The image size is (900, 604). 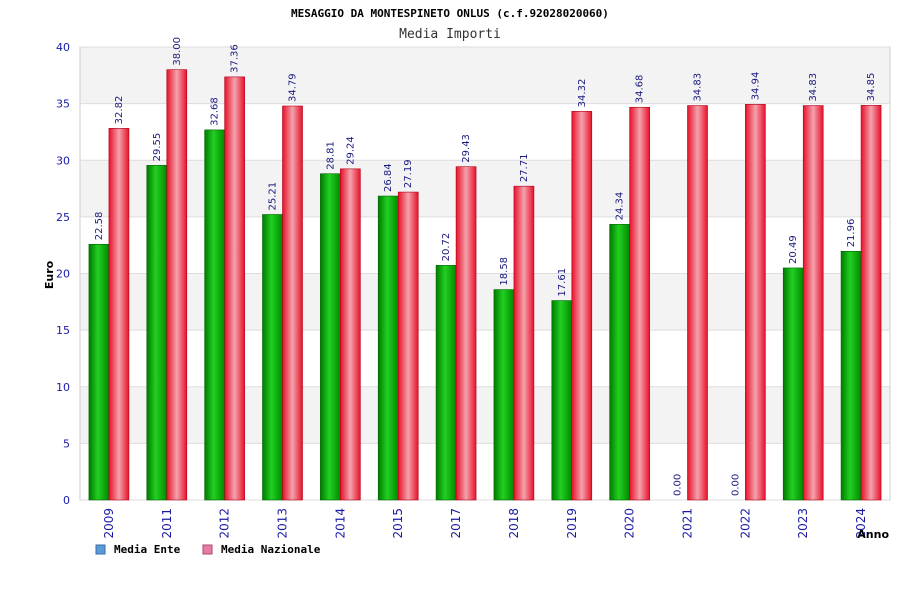 I want to click on bar-media-ente-2011, so click(x=157, y=333).